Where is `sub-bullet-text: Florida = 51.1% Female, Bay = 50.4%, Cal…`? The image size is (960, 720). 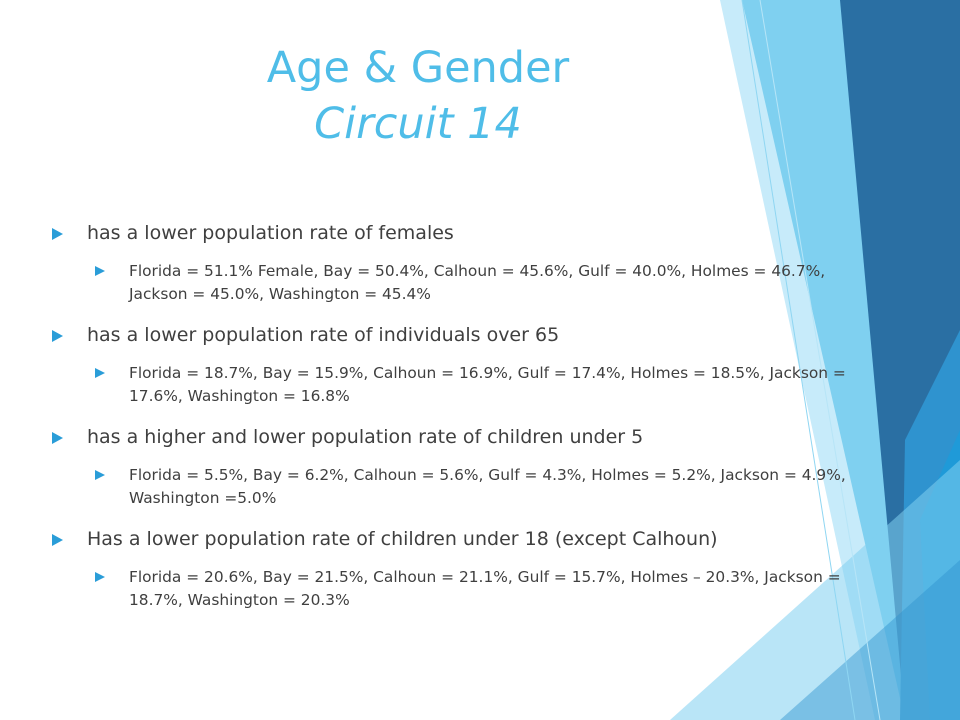 sub-bullet-text: Florida = 51.1% Female, Bay = 50.4%, Cal… is located at coordinates (477, 282).